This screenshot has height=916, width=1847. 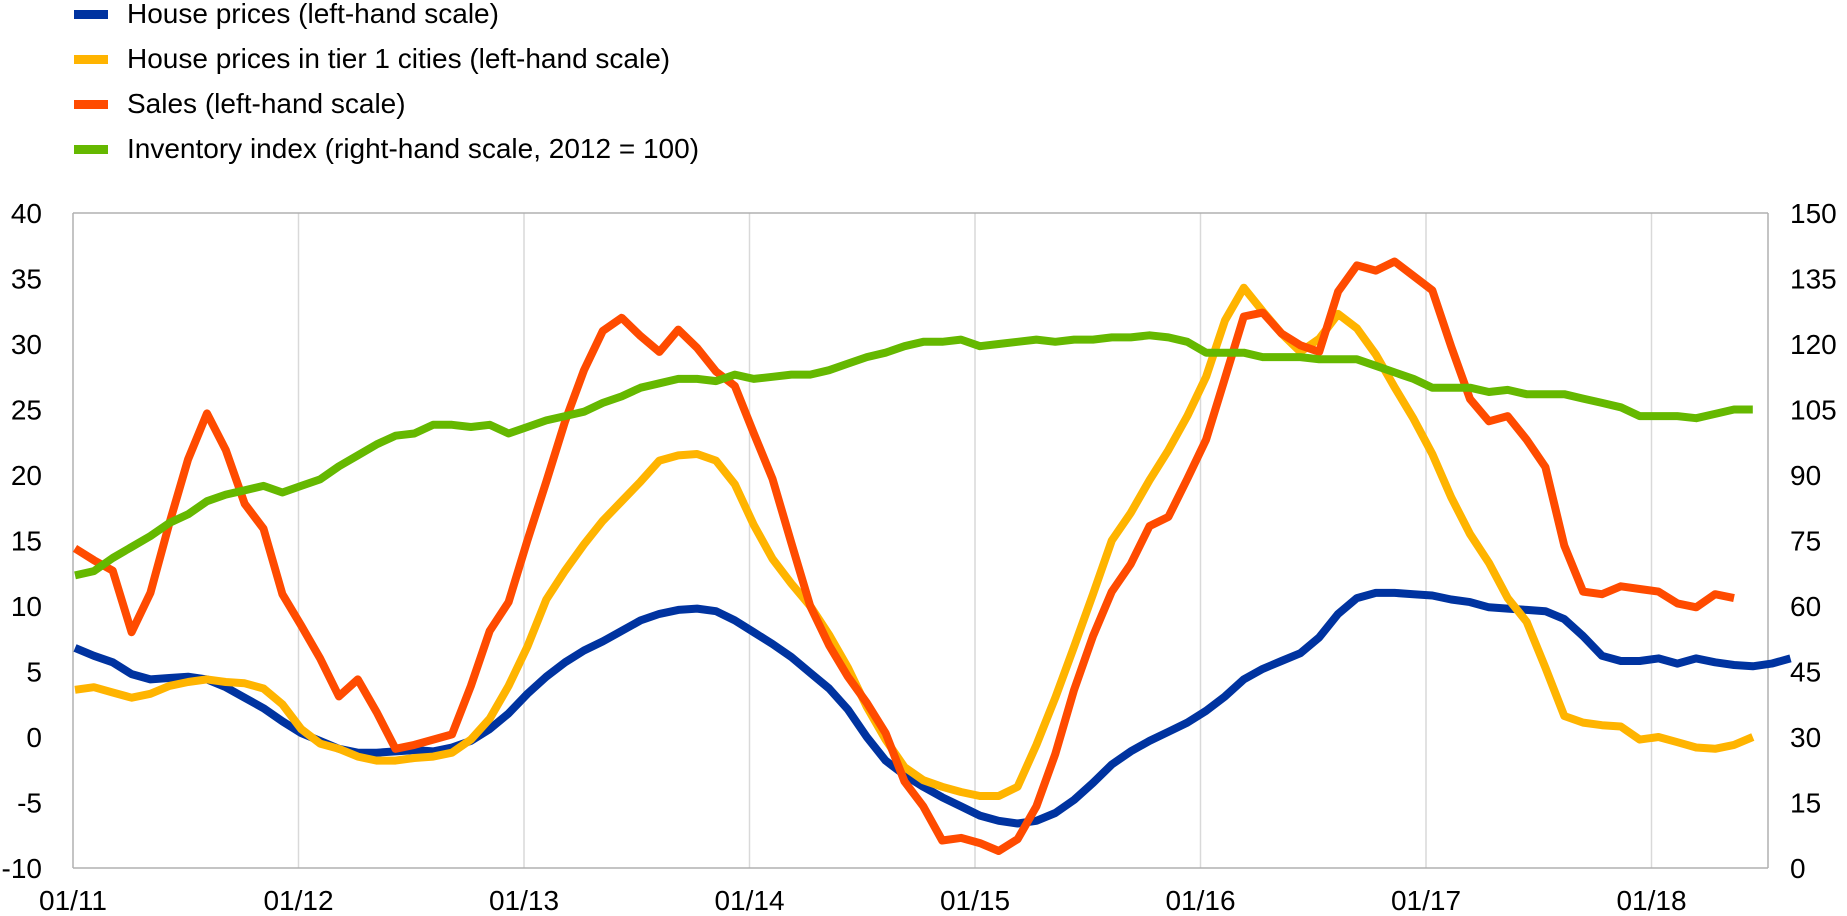 What do you see at coordinates (1805, 475) in the screenshot?
I see `y-right-tick-label: 90` at bounding box center [1805, 475].